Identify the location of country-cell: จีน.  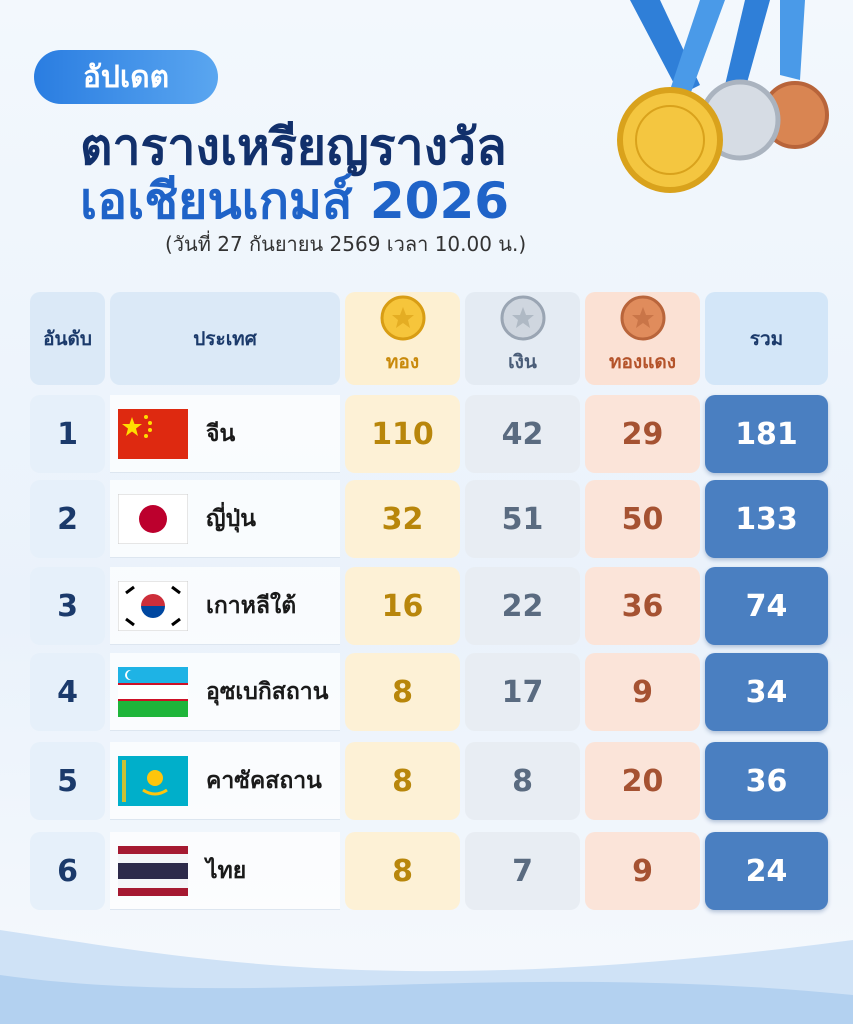
(225, 434).